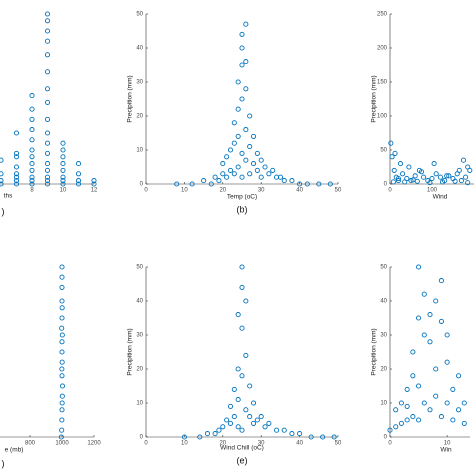 The image size is (474, 474). What do you see at coordinates (94, 444) in the screenshot?
I see `x-tick-label: 1200` at bounding box center [94, 444].